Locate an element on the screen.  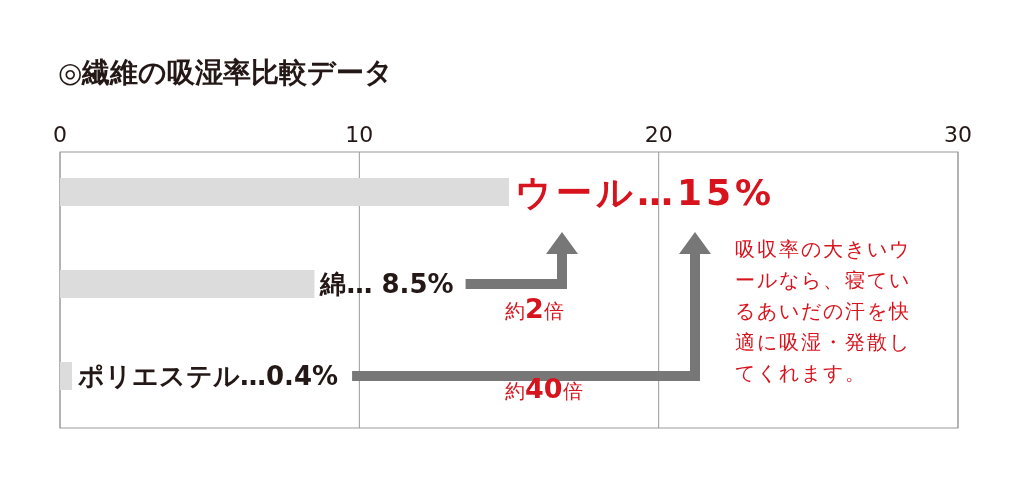
x-tick-label: 10 is located at coordinates (359, 134).